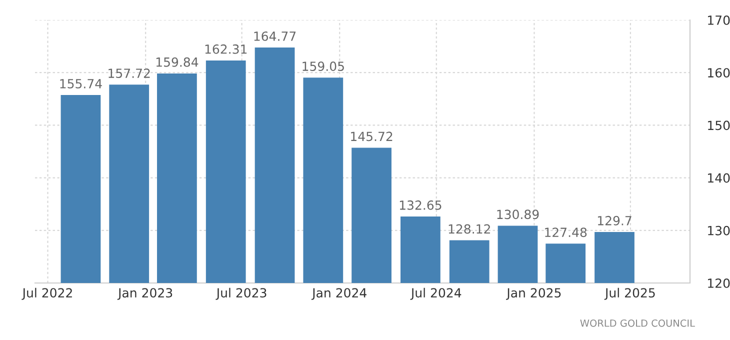  I want to click on y-tick-label: 130, so click(719, 231).